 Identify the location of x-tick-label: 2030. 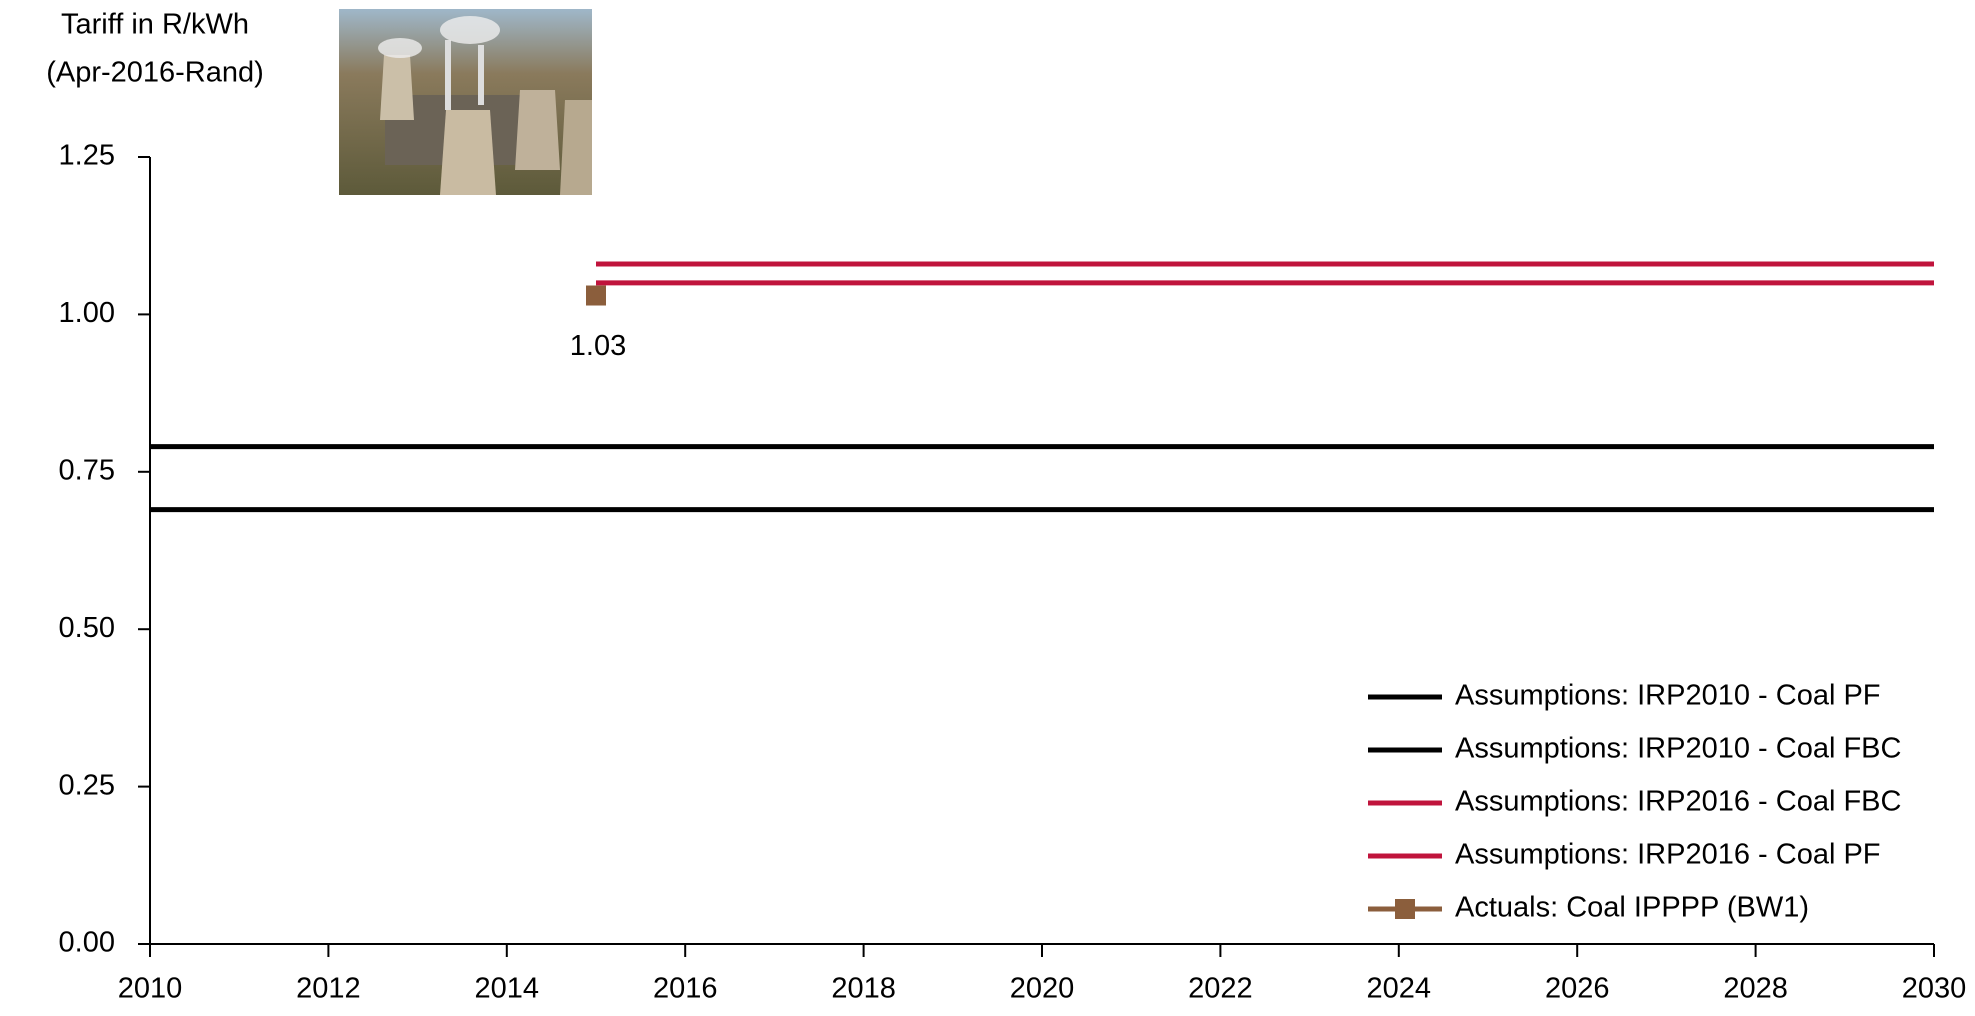
(1934, 989).